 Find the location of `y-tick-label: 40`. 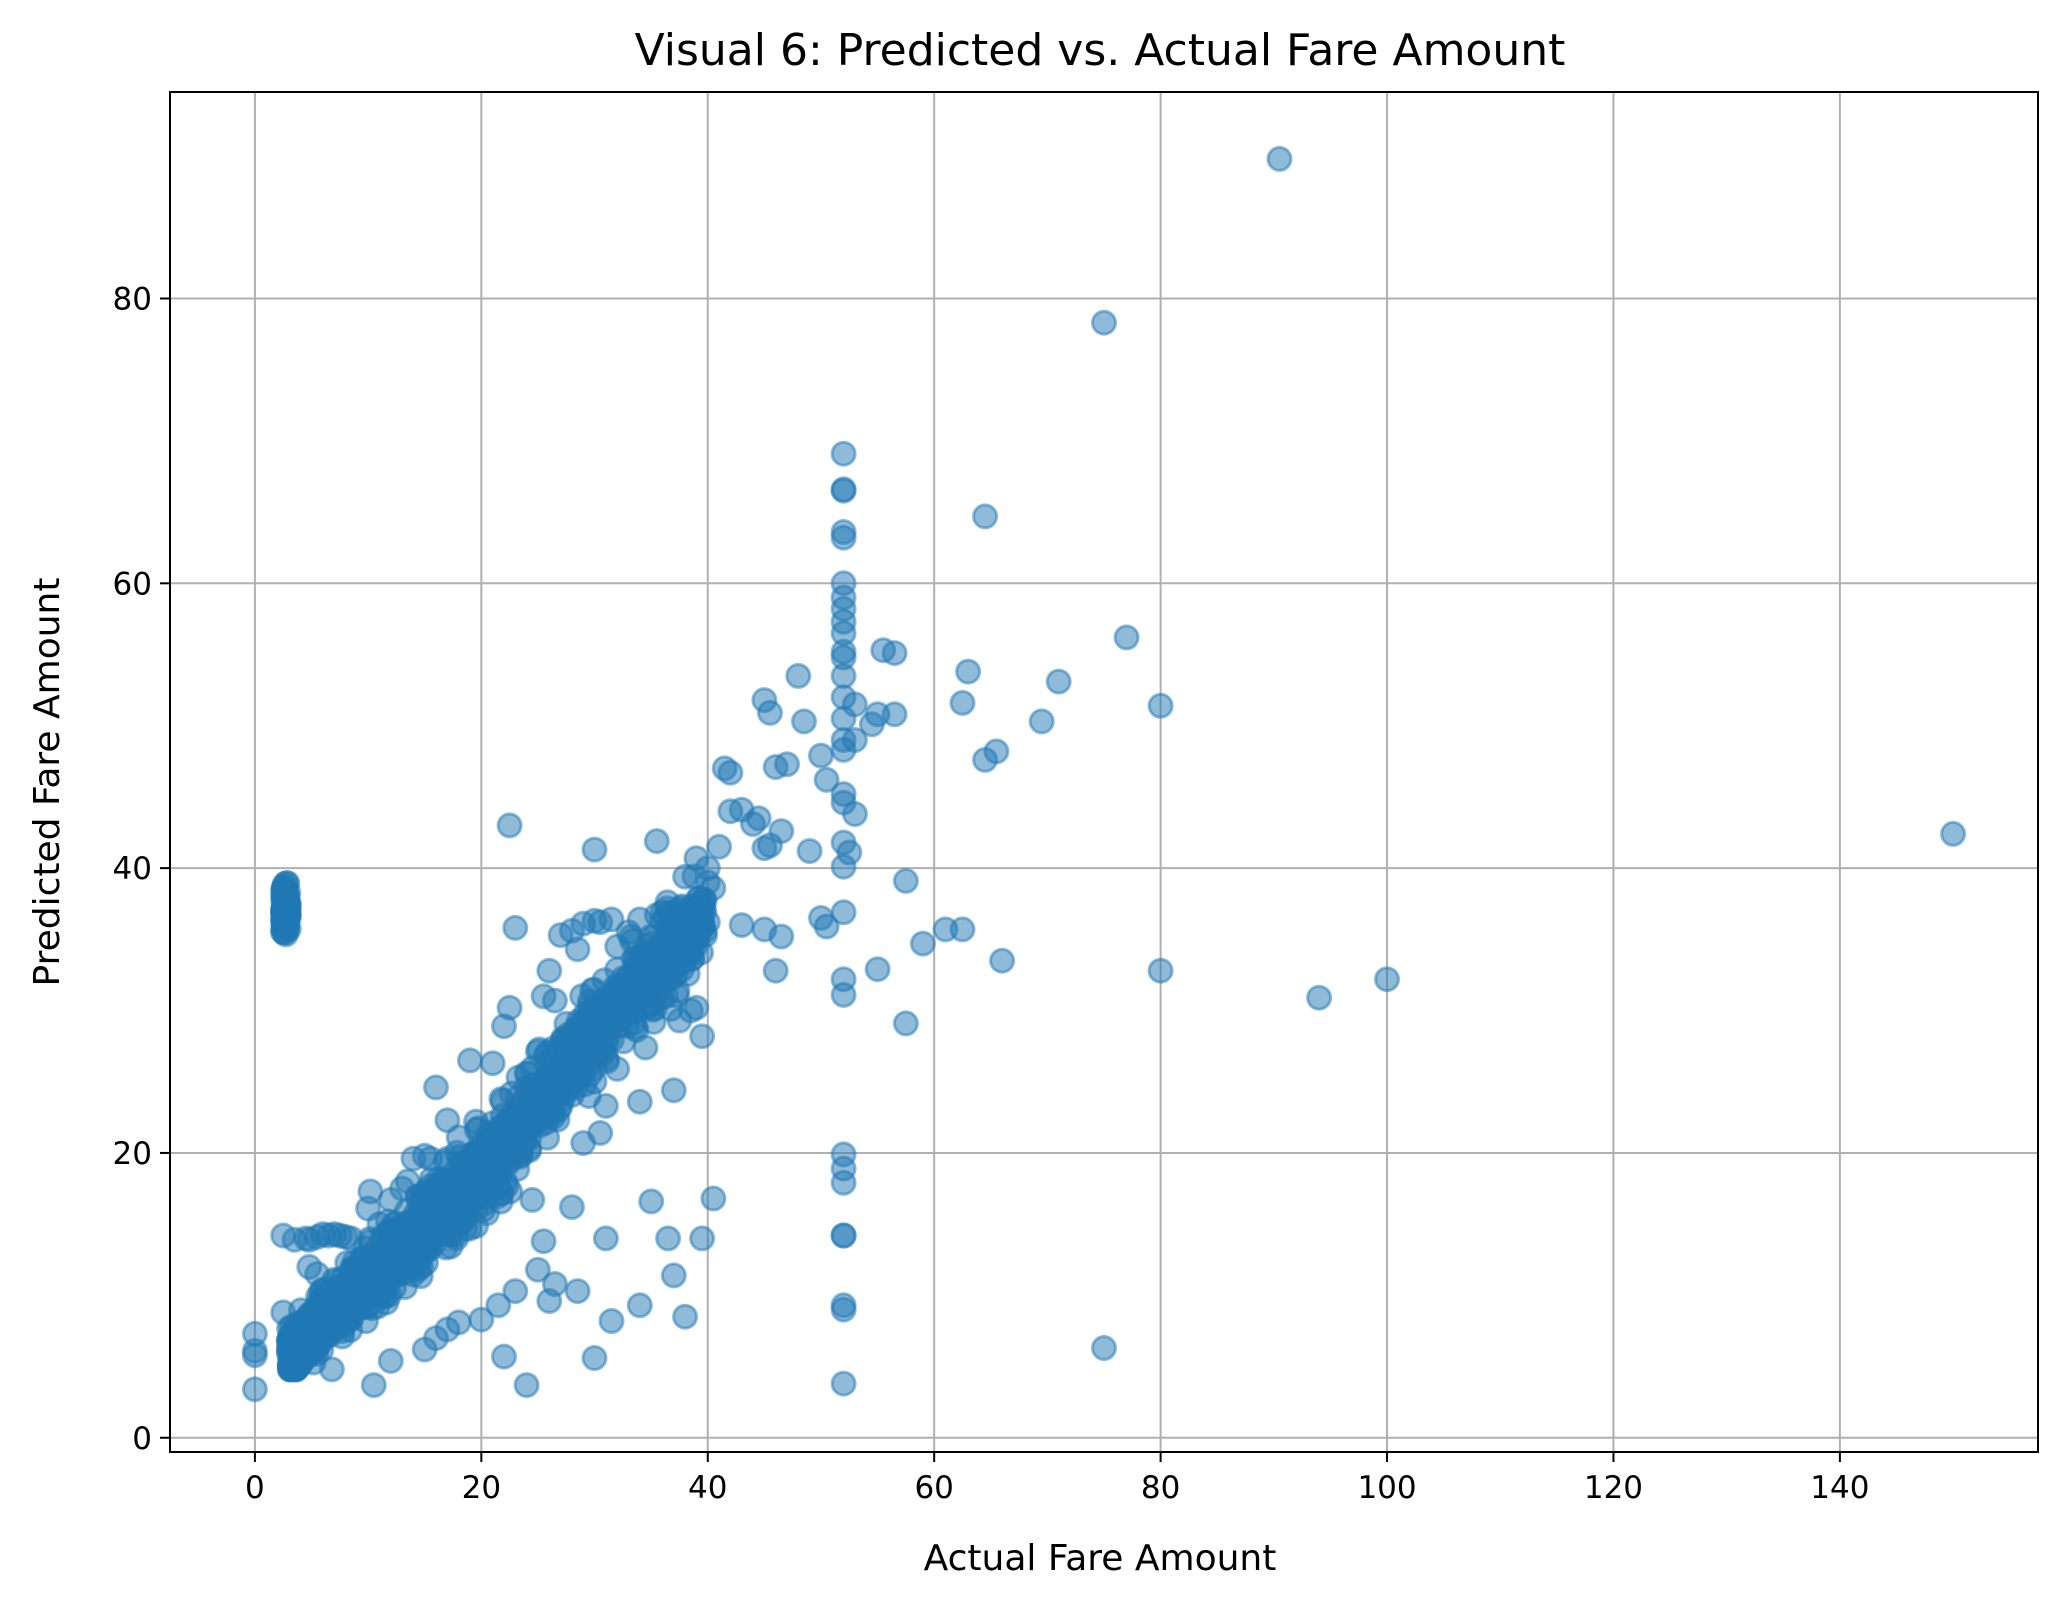

y-tick-label: 40 is located at coordinates (132, 869).